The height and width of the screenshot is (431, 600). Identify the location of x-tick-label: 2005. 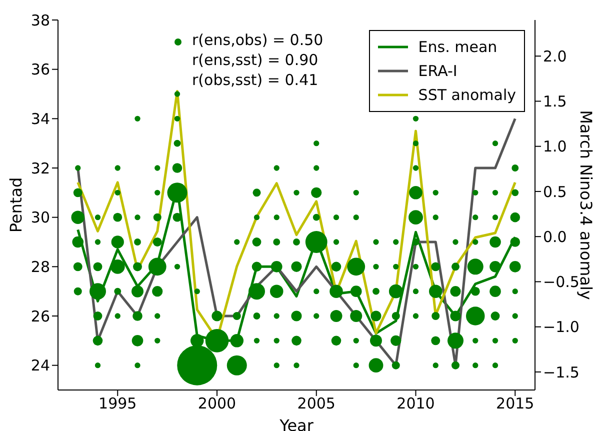
(316, 403).